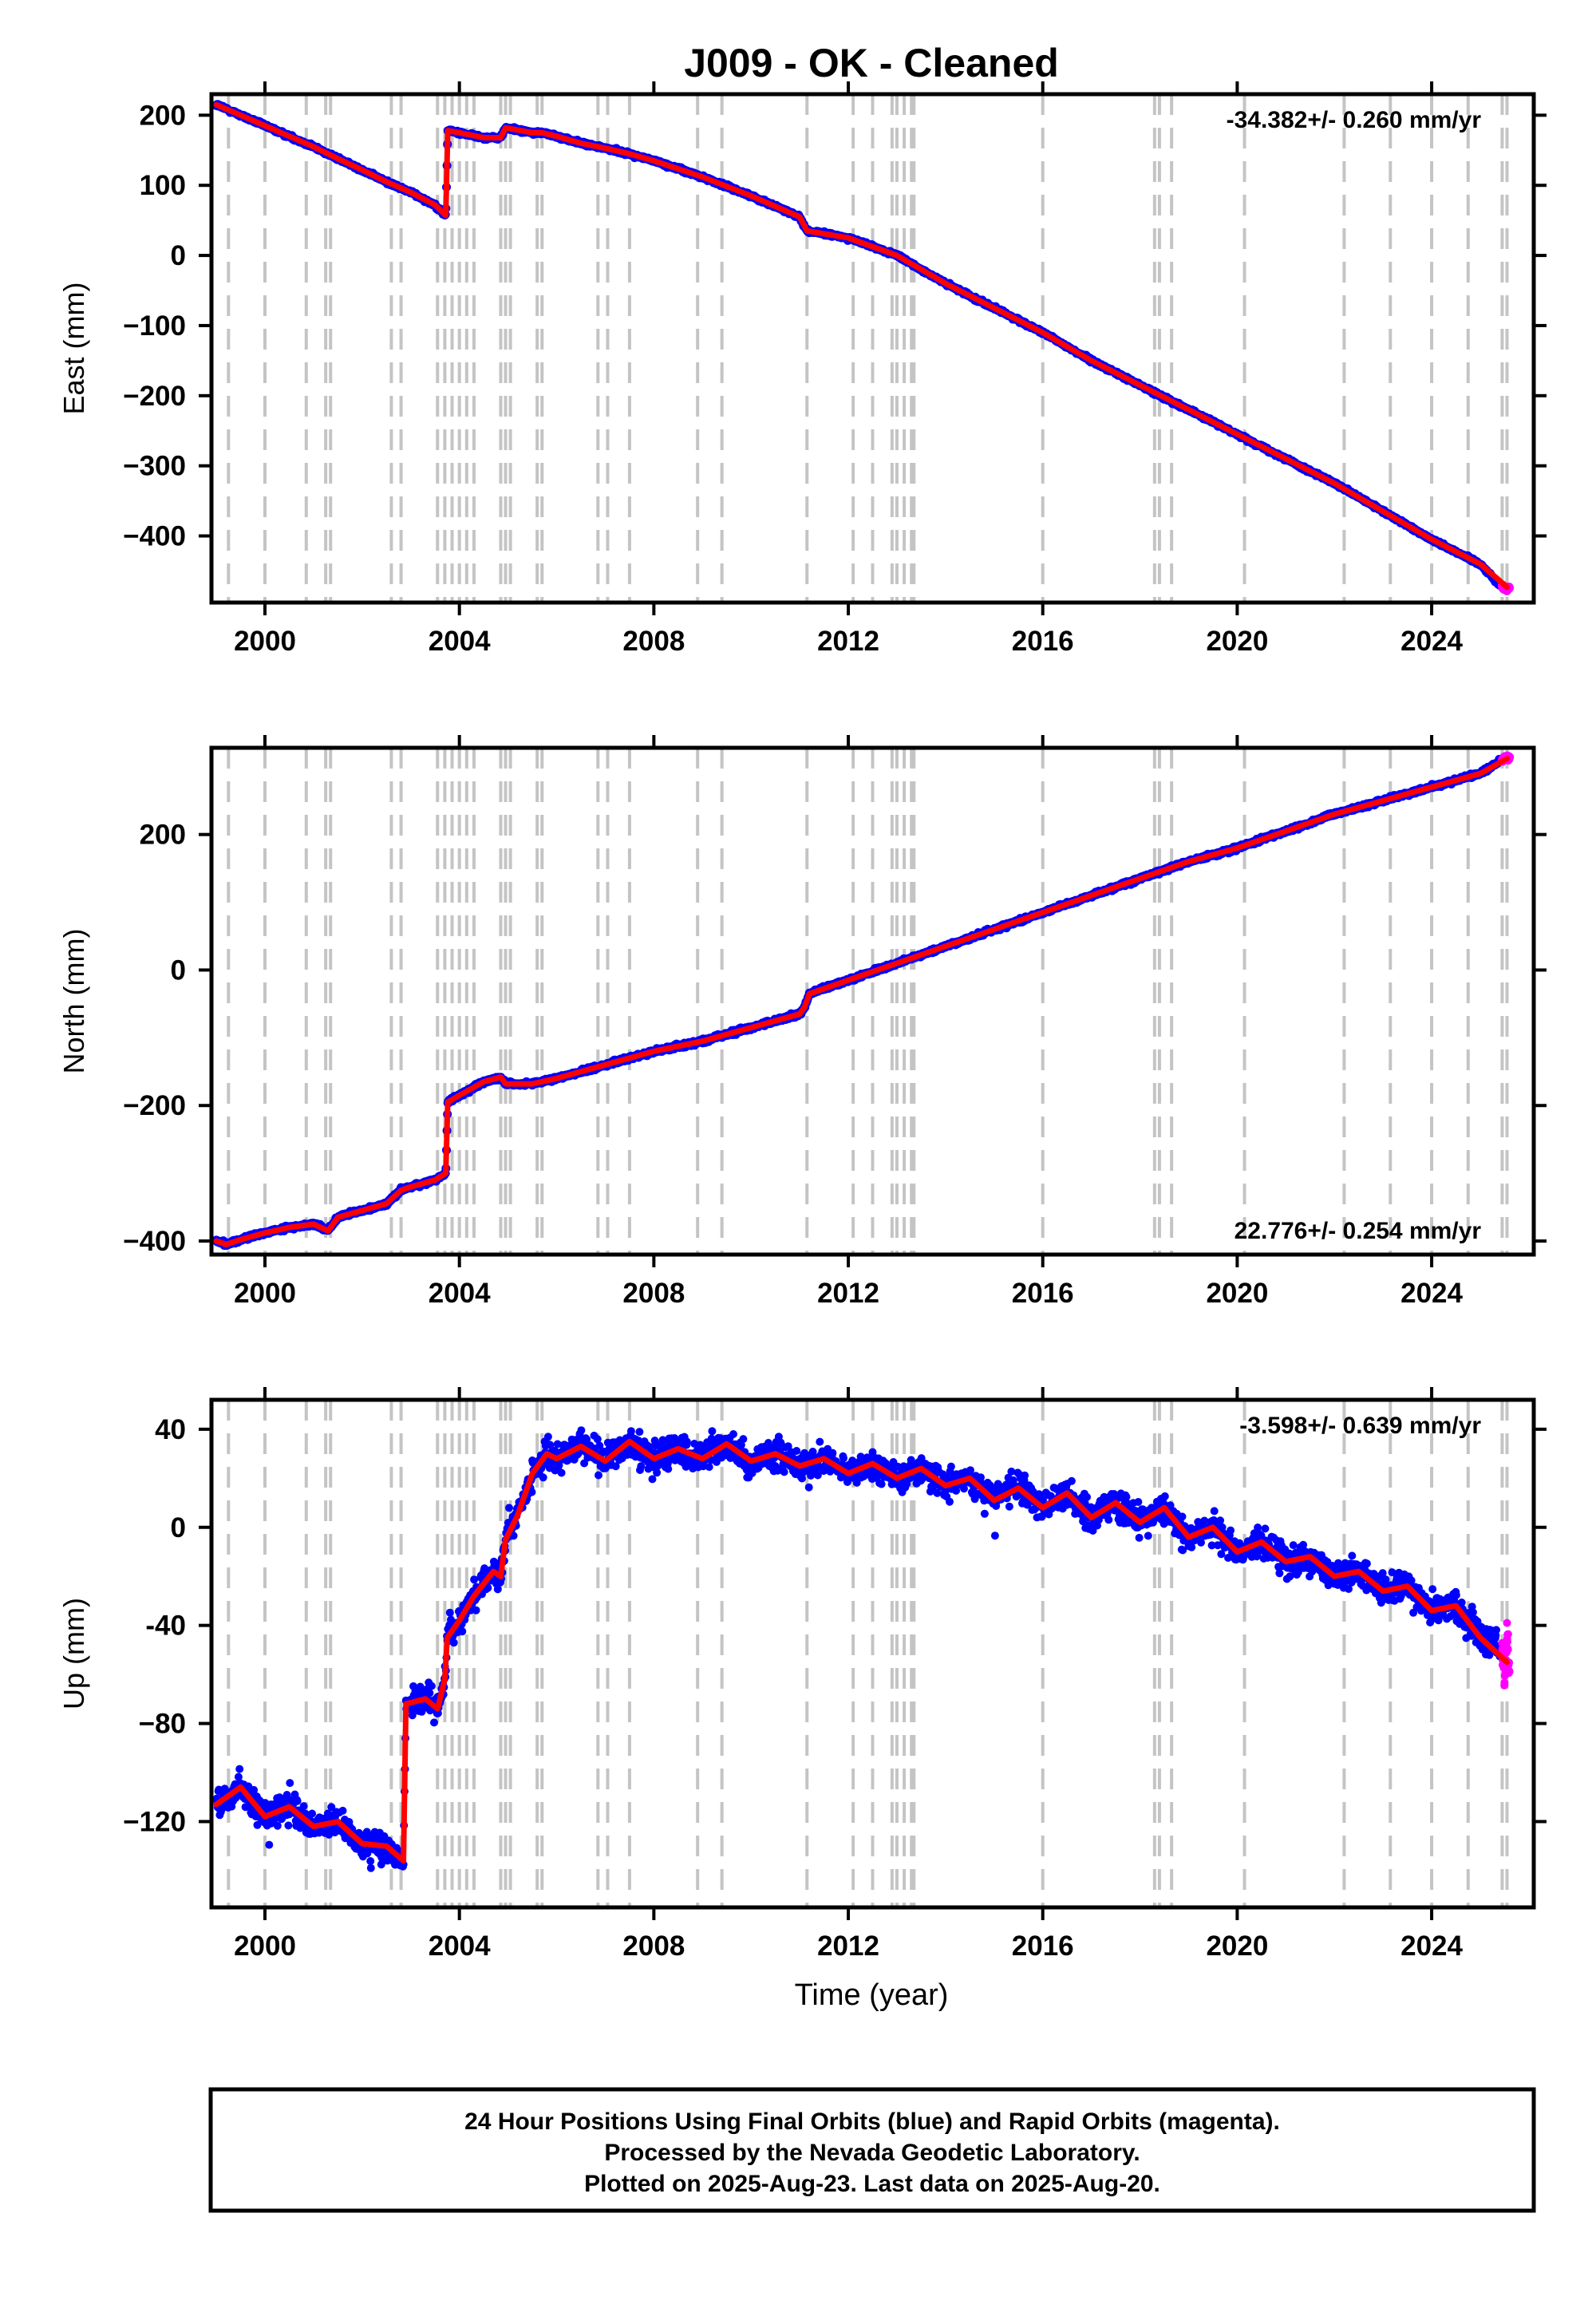 The width and height of the screenshot is (1596, 2316). I want to click on y-tick-label: 100, so click(163, 185).